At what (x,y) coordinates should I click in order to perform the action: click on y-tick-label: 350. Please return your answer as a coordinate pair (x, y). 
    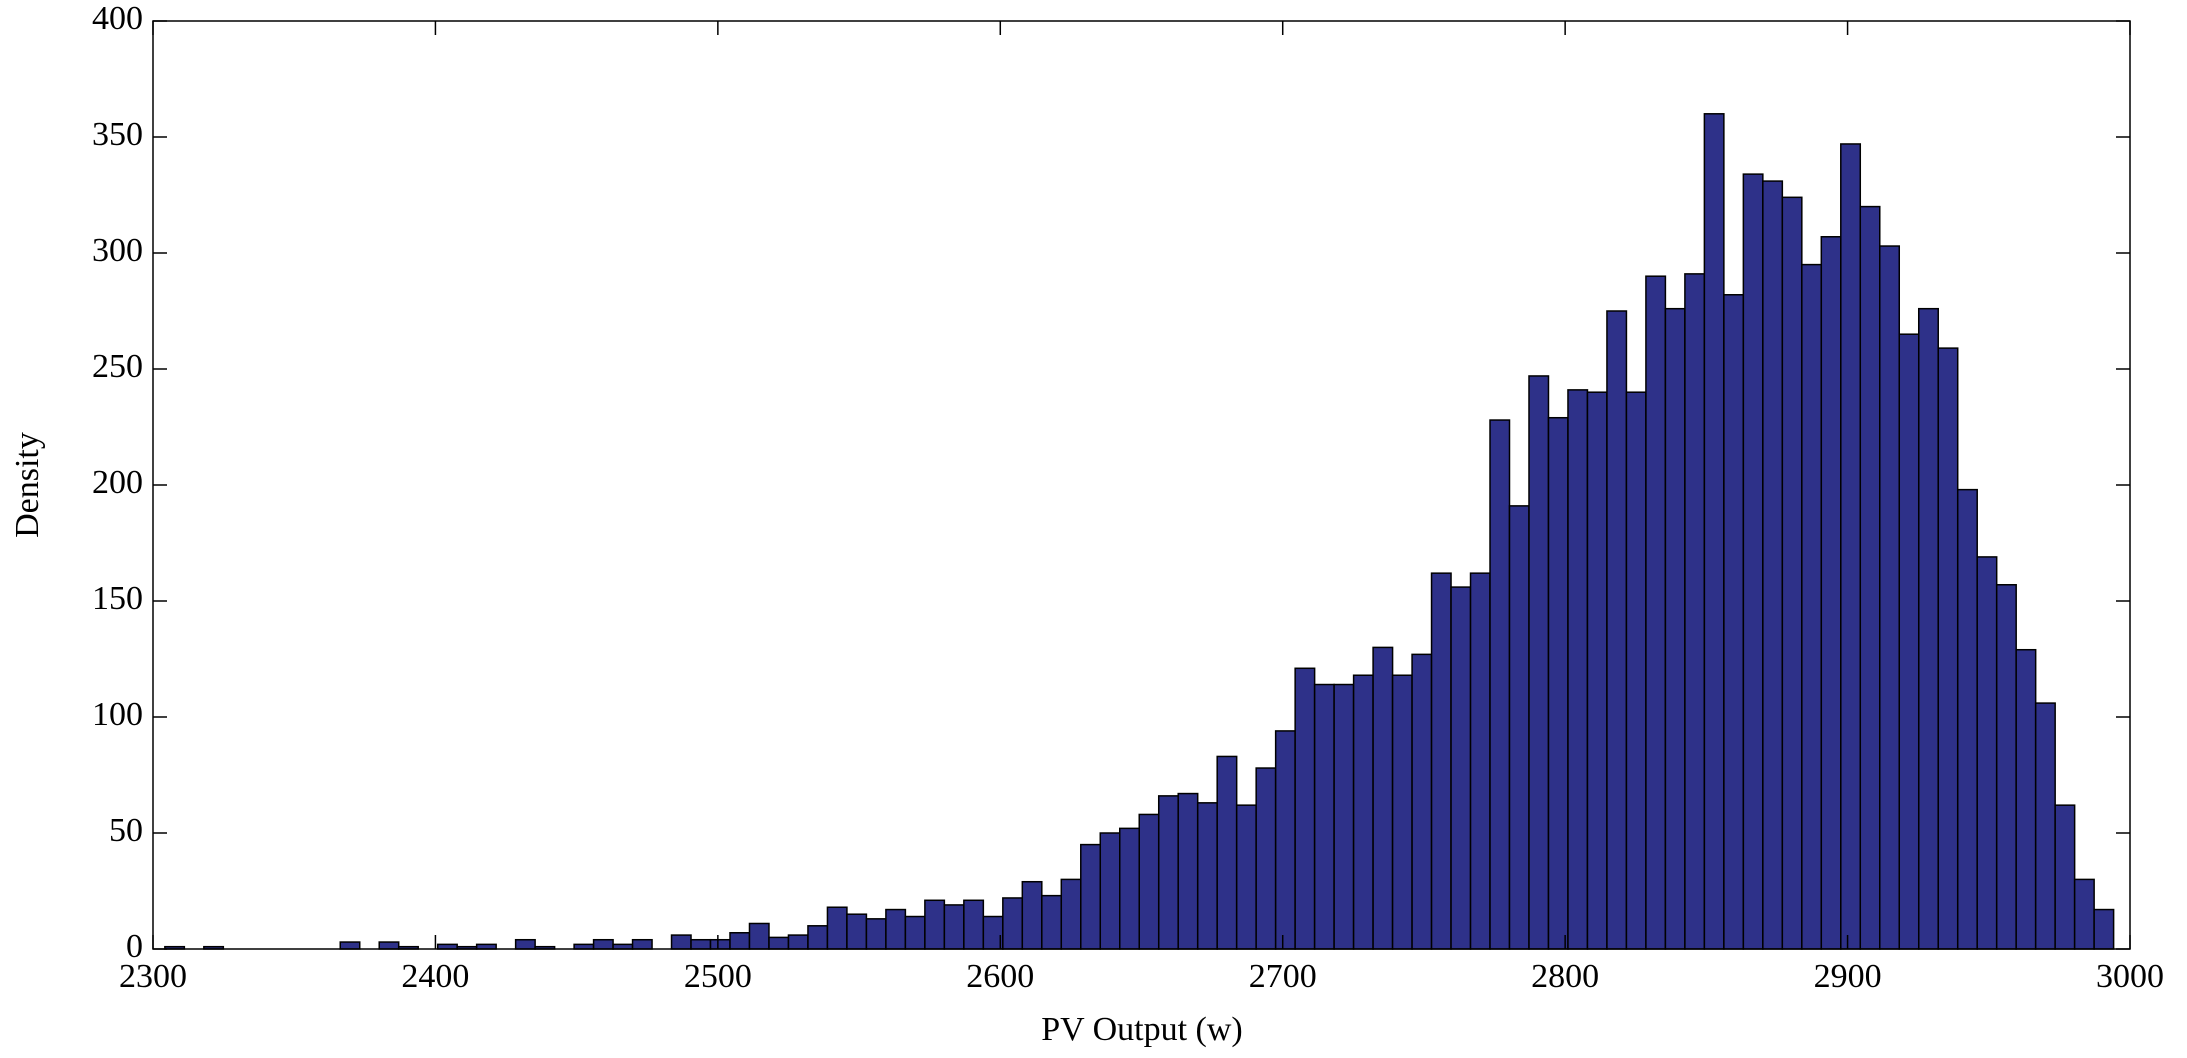
    Looking at the image, I should click on (117, 134).